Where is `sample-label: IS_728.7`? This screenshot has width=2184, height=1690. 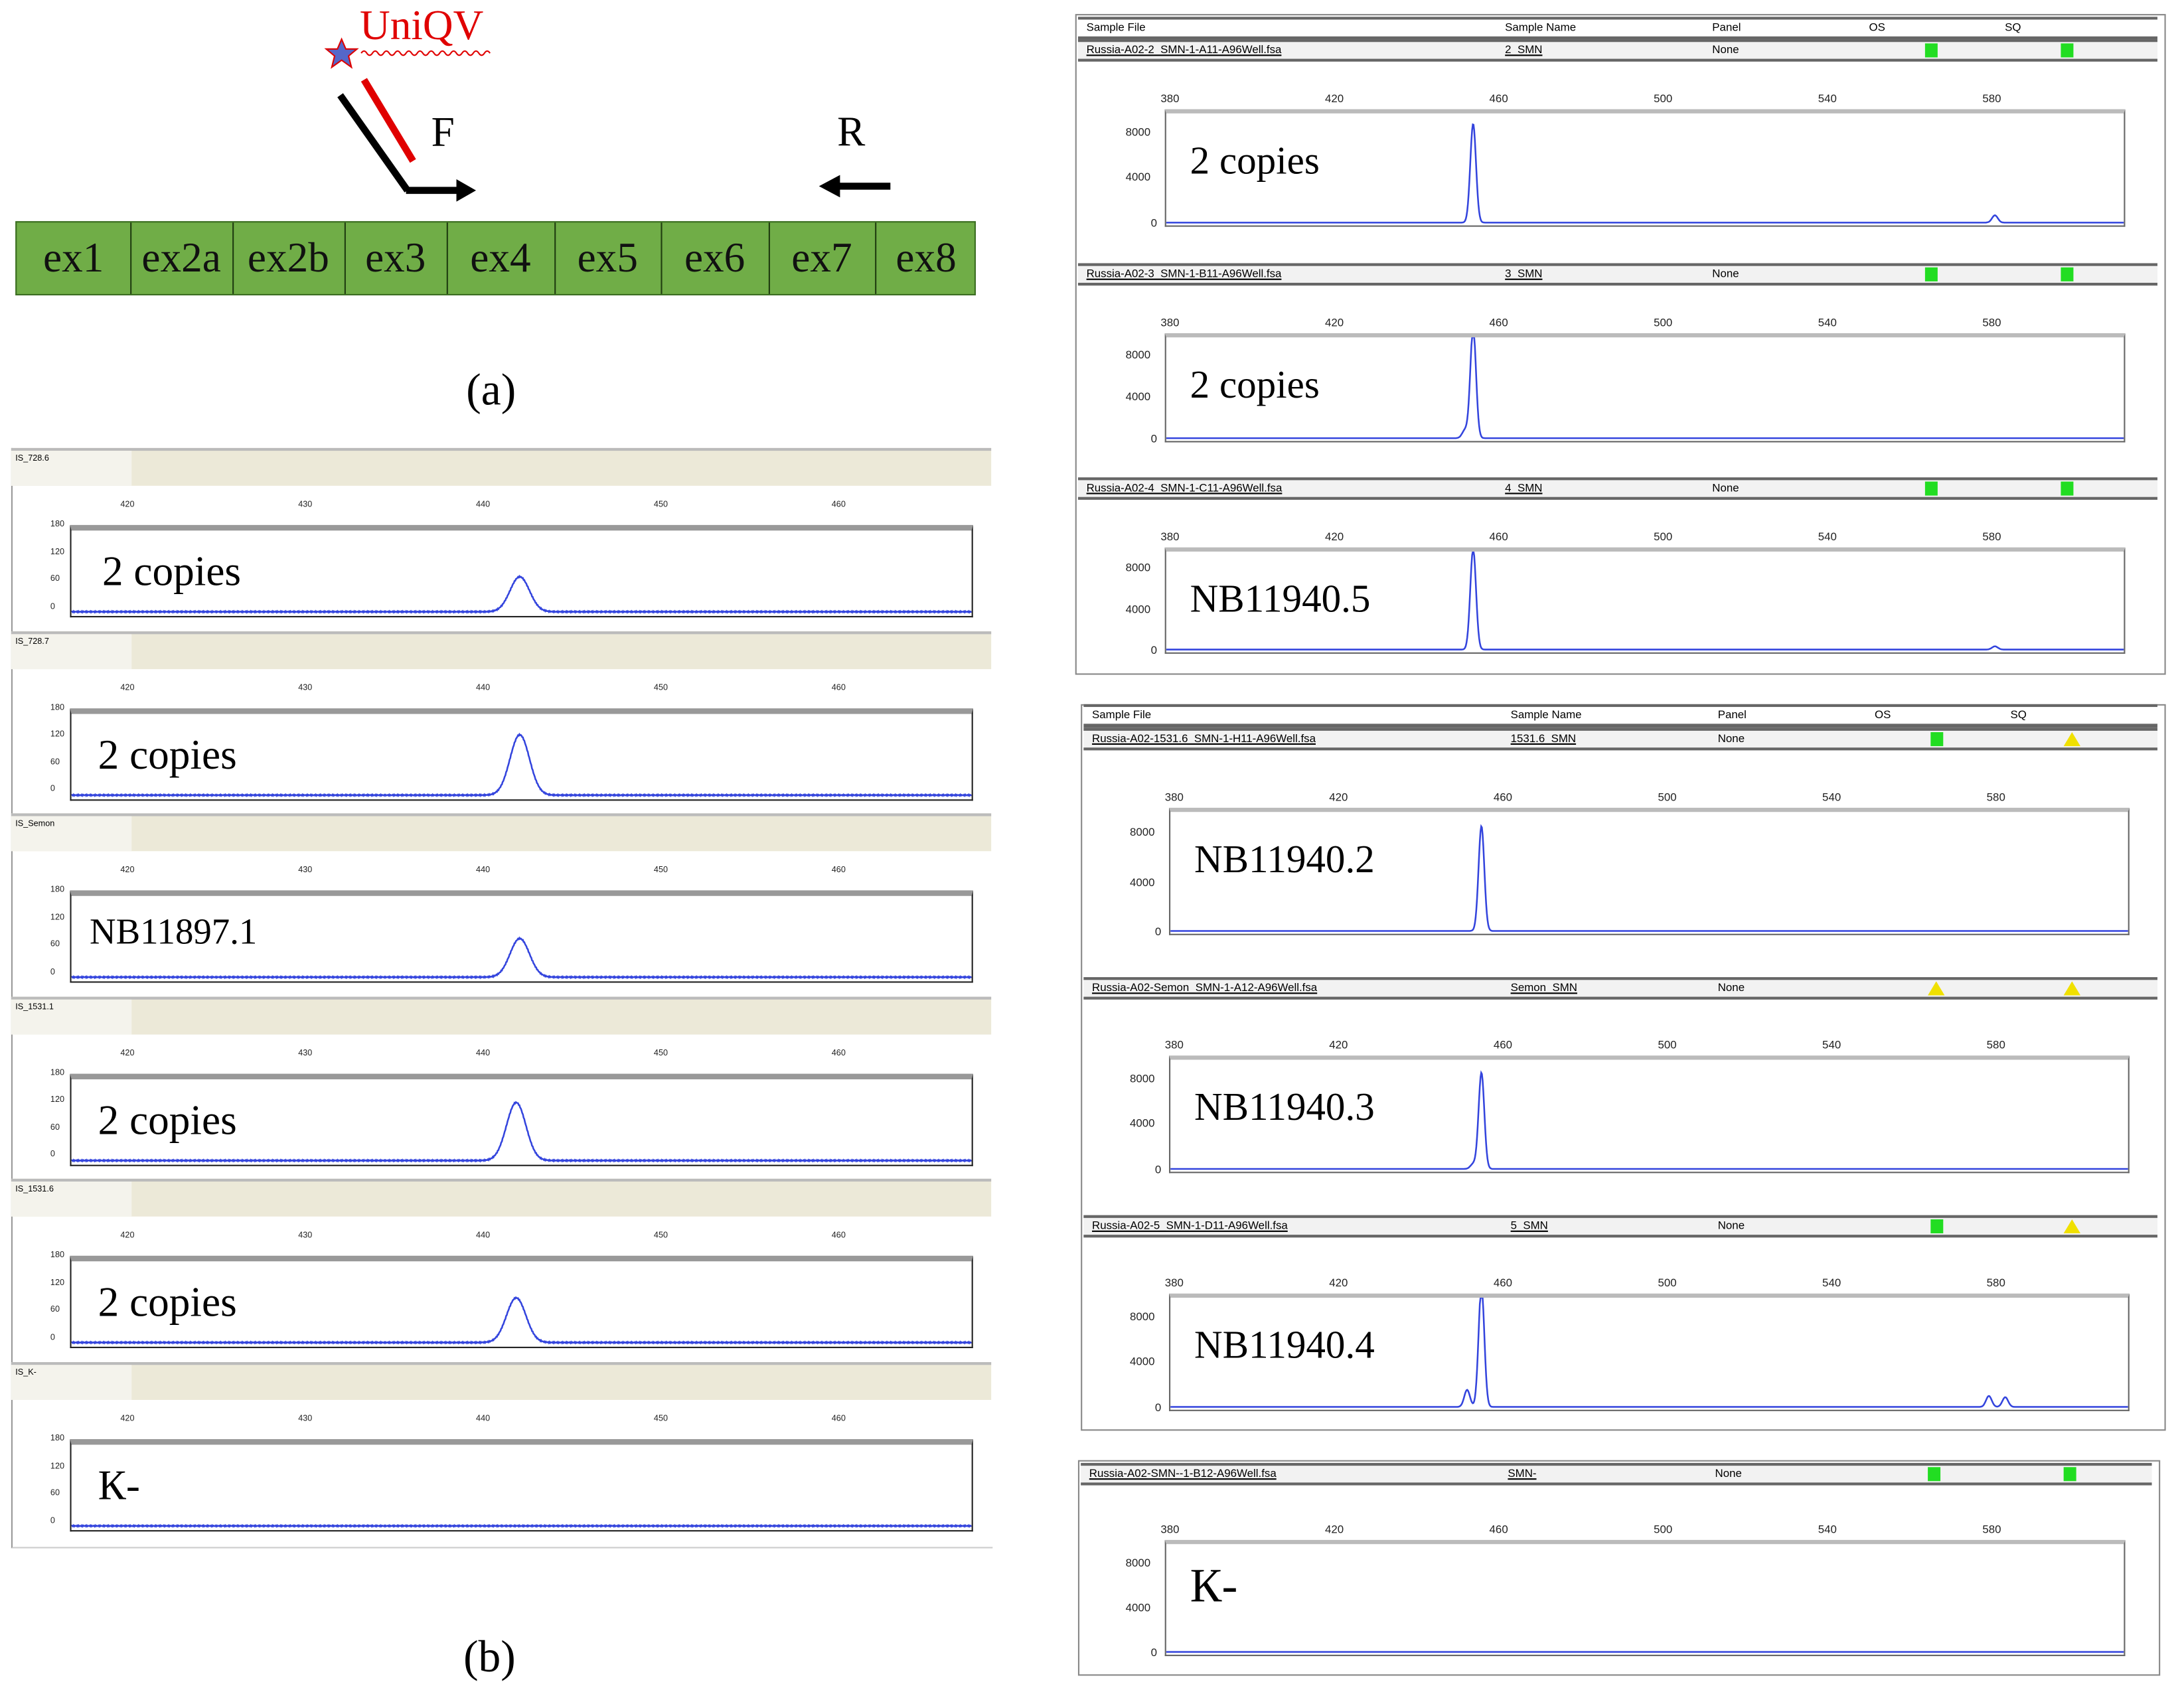 sample-label: IS_728.7 is located at coordinates (71, 651).